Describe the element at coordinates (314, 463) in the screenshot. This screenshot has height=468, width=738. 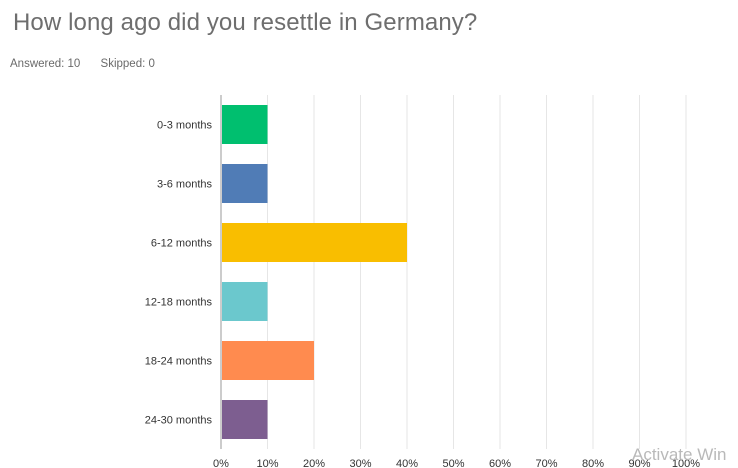
I see `x-tick-label: 20%` at that location.